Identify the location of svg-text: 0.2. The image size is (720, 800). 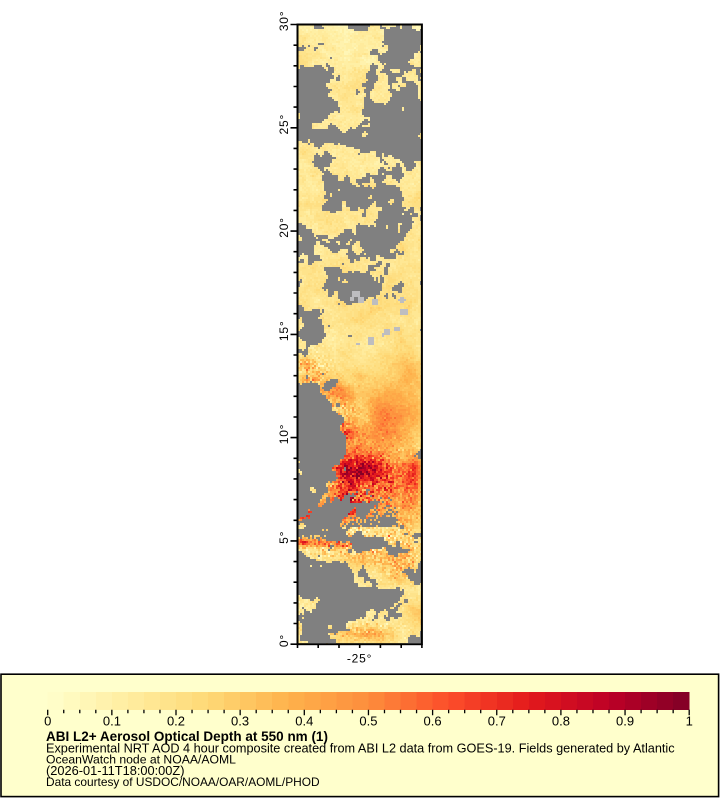
(176, 721).